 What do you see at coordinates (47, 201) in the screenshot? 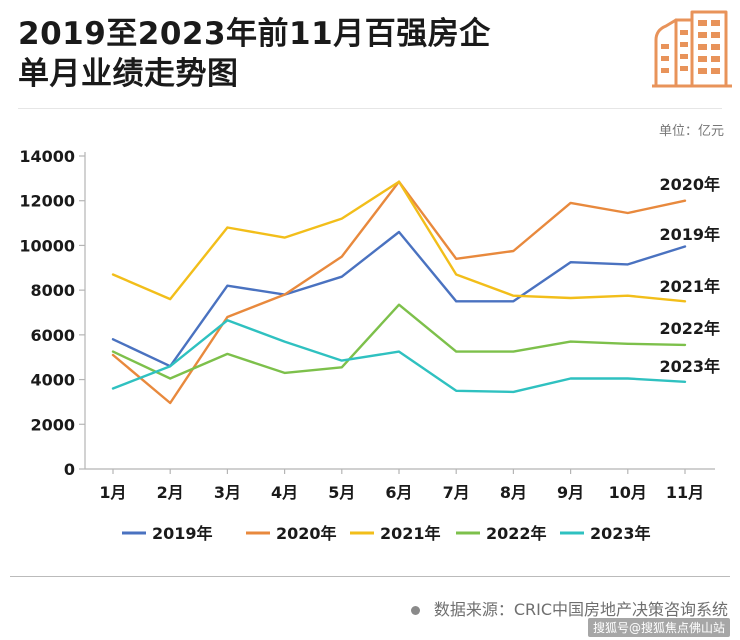
I see `y-tick-label: 12000` at bounding box center [47, 201].